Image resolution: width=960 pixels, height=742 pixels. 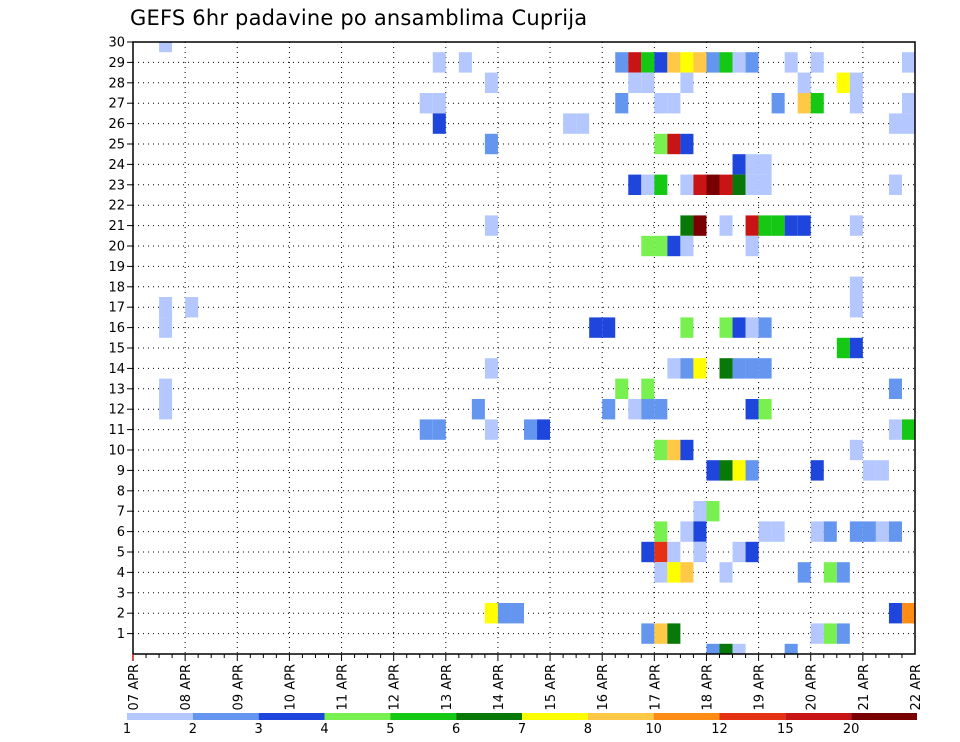 I want to click on legend-label: 5, so click(x=390, y=729).